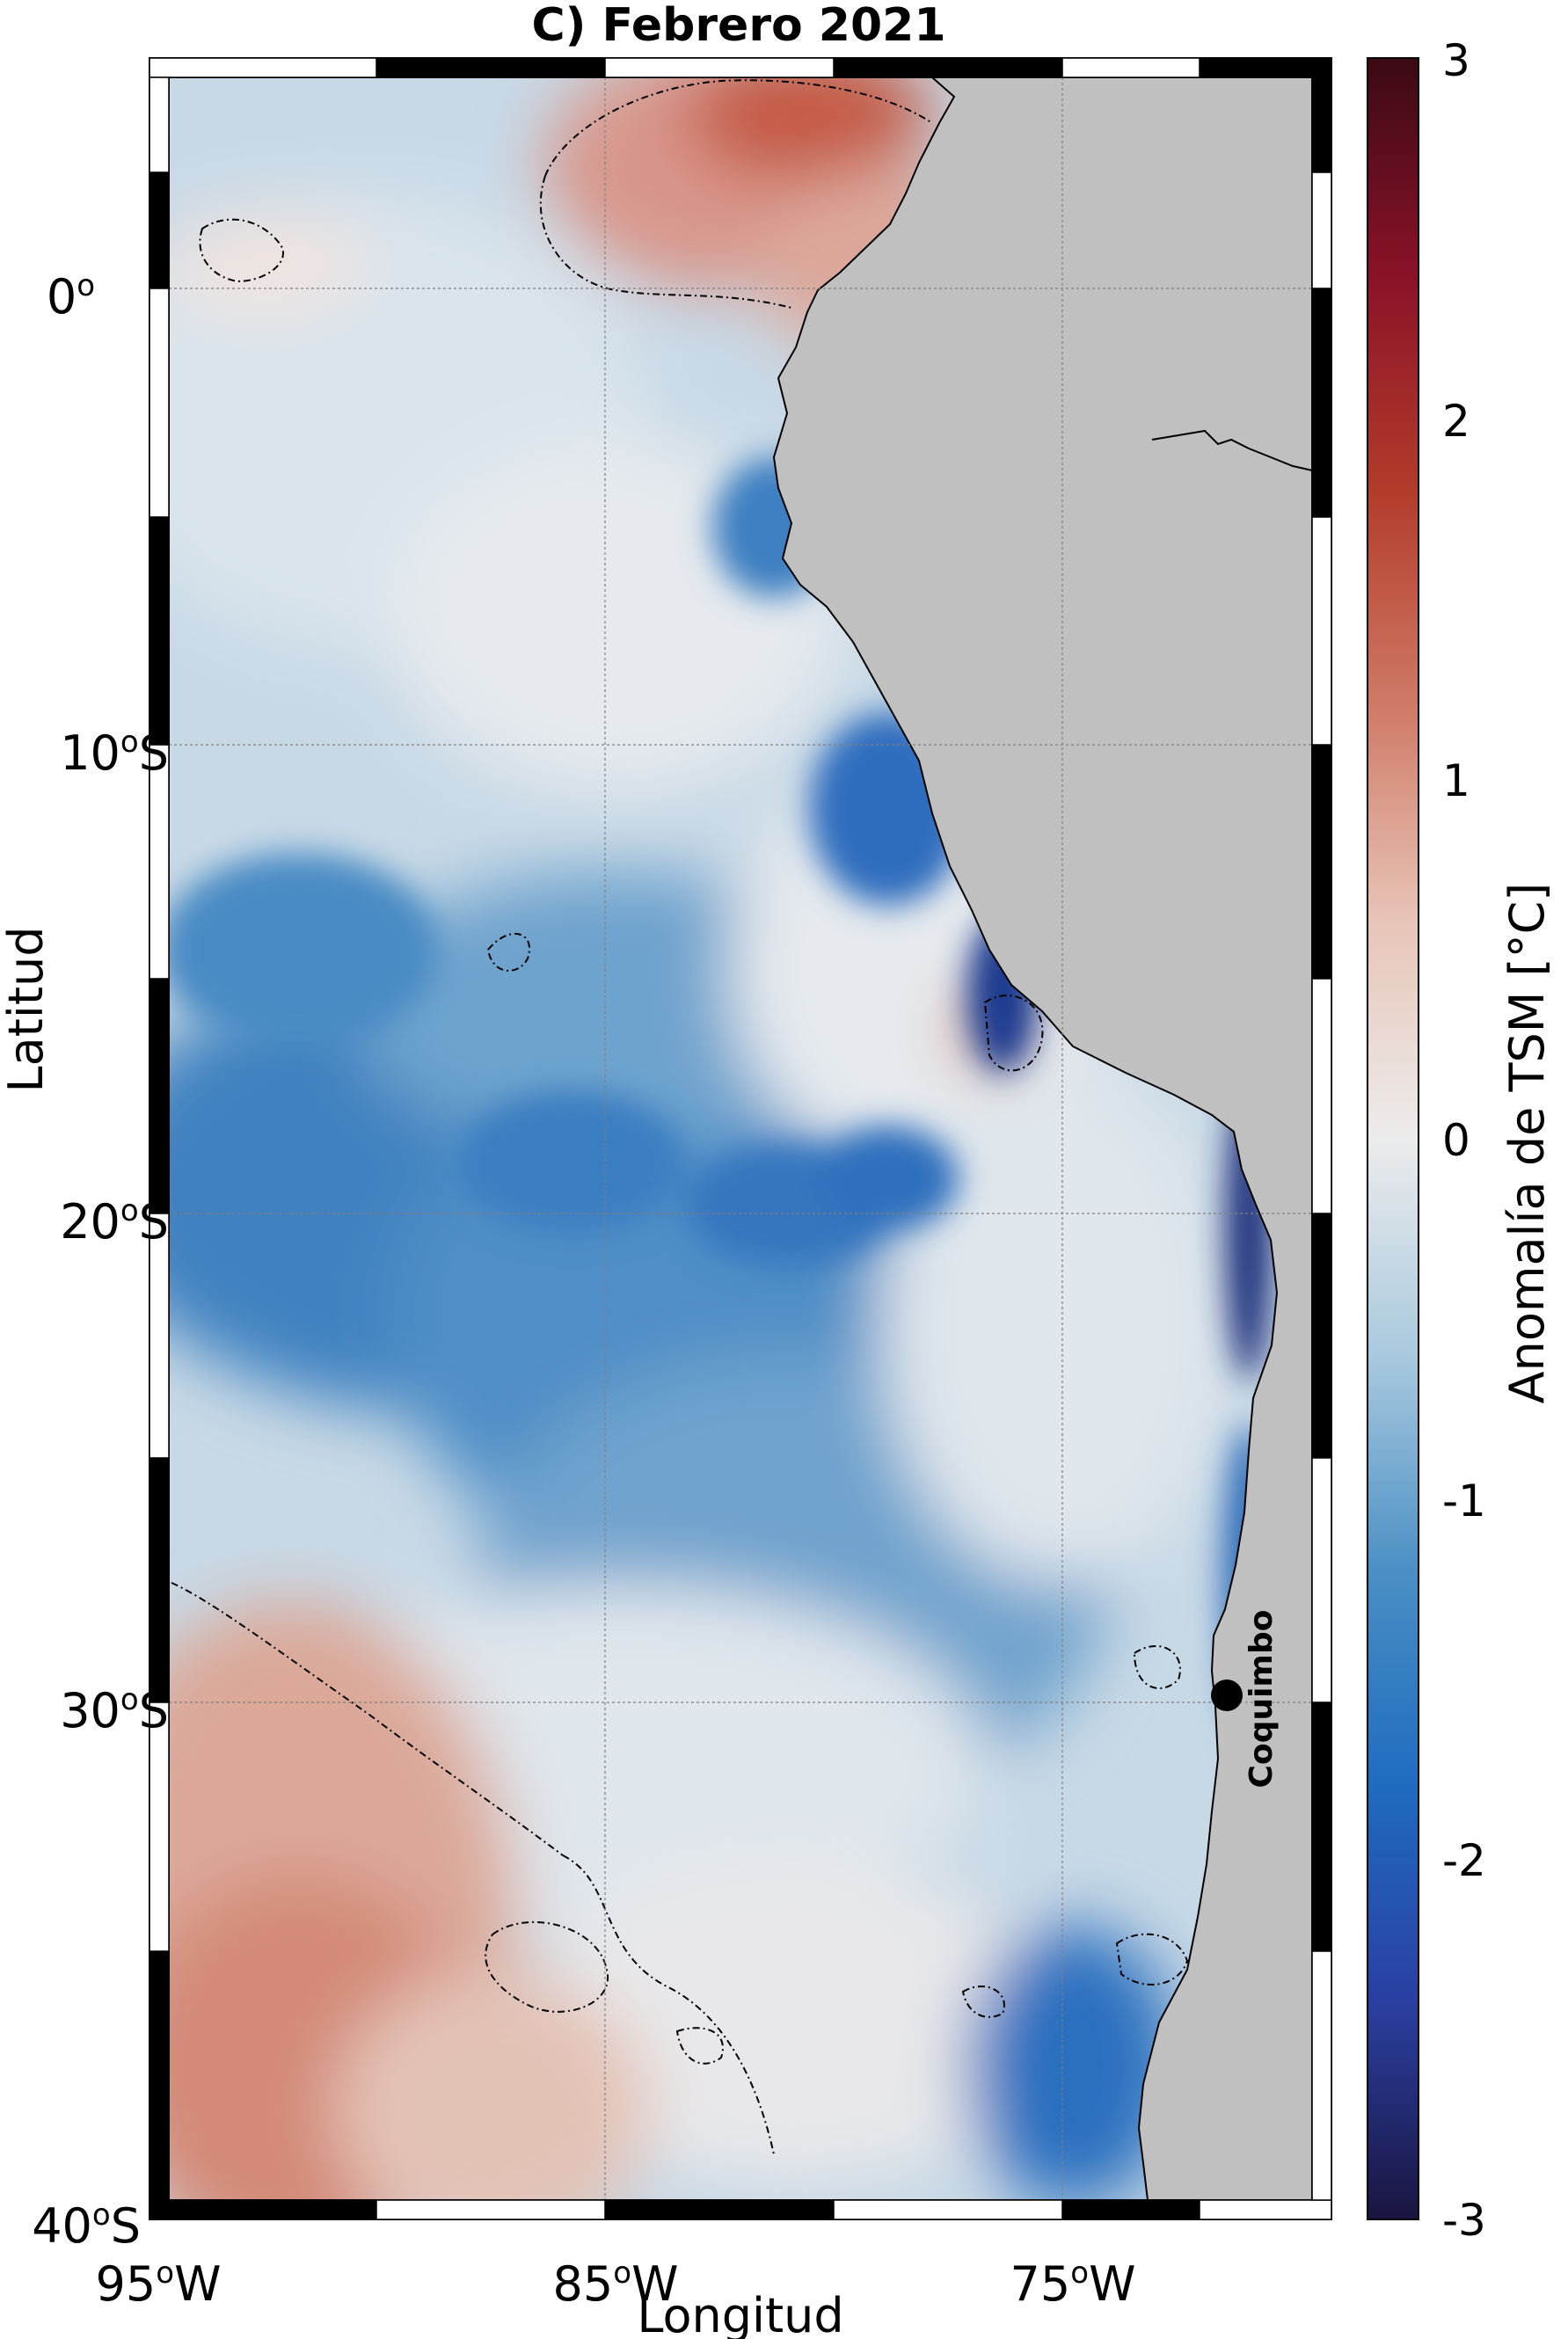 The width and height of the screenshot is (1568, 2339). What do you see at coordinates (1393, 1139) in the screenshot?
I see `colorbar-gradient` at bounding box center [1393, 1139].